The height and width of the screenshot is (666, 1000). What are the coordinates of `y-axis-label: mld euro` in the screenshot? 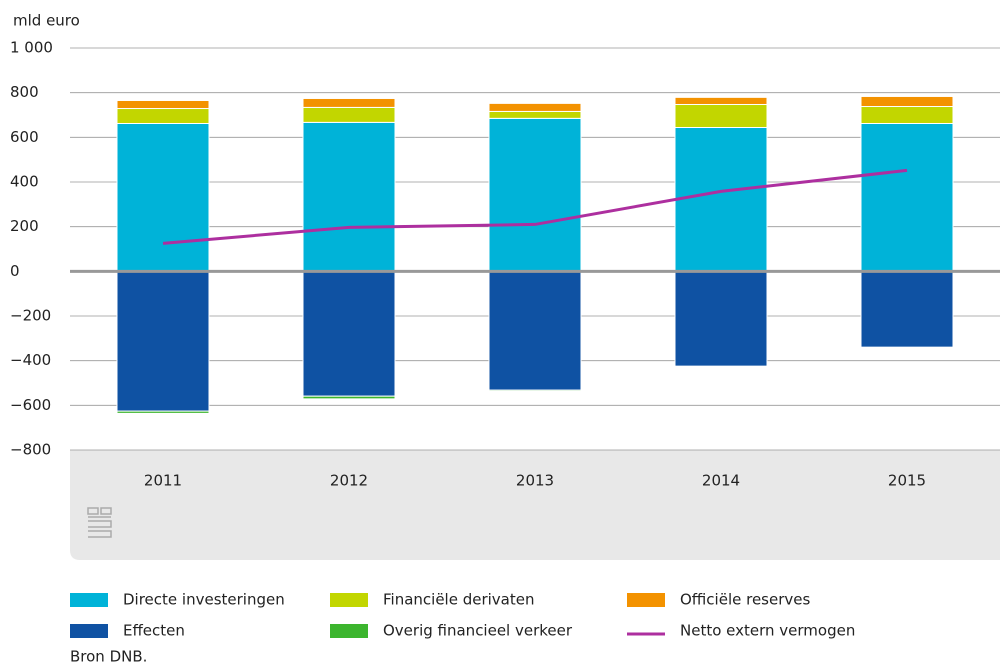 It's located at (46, 21).